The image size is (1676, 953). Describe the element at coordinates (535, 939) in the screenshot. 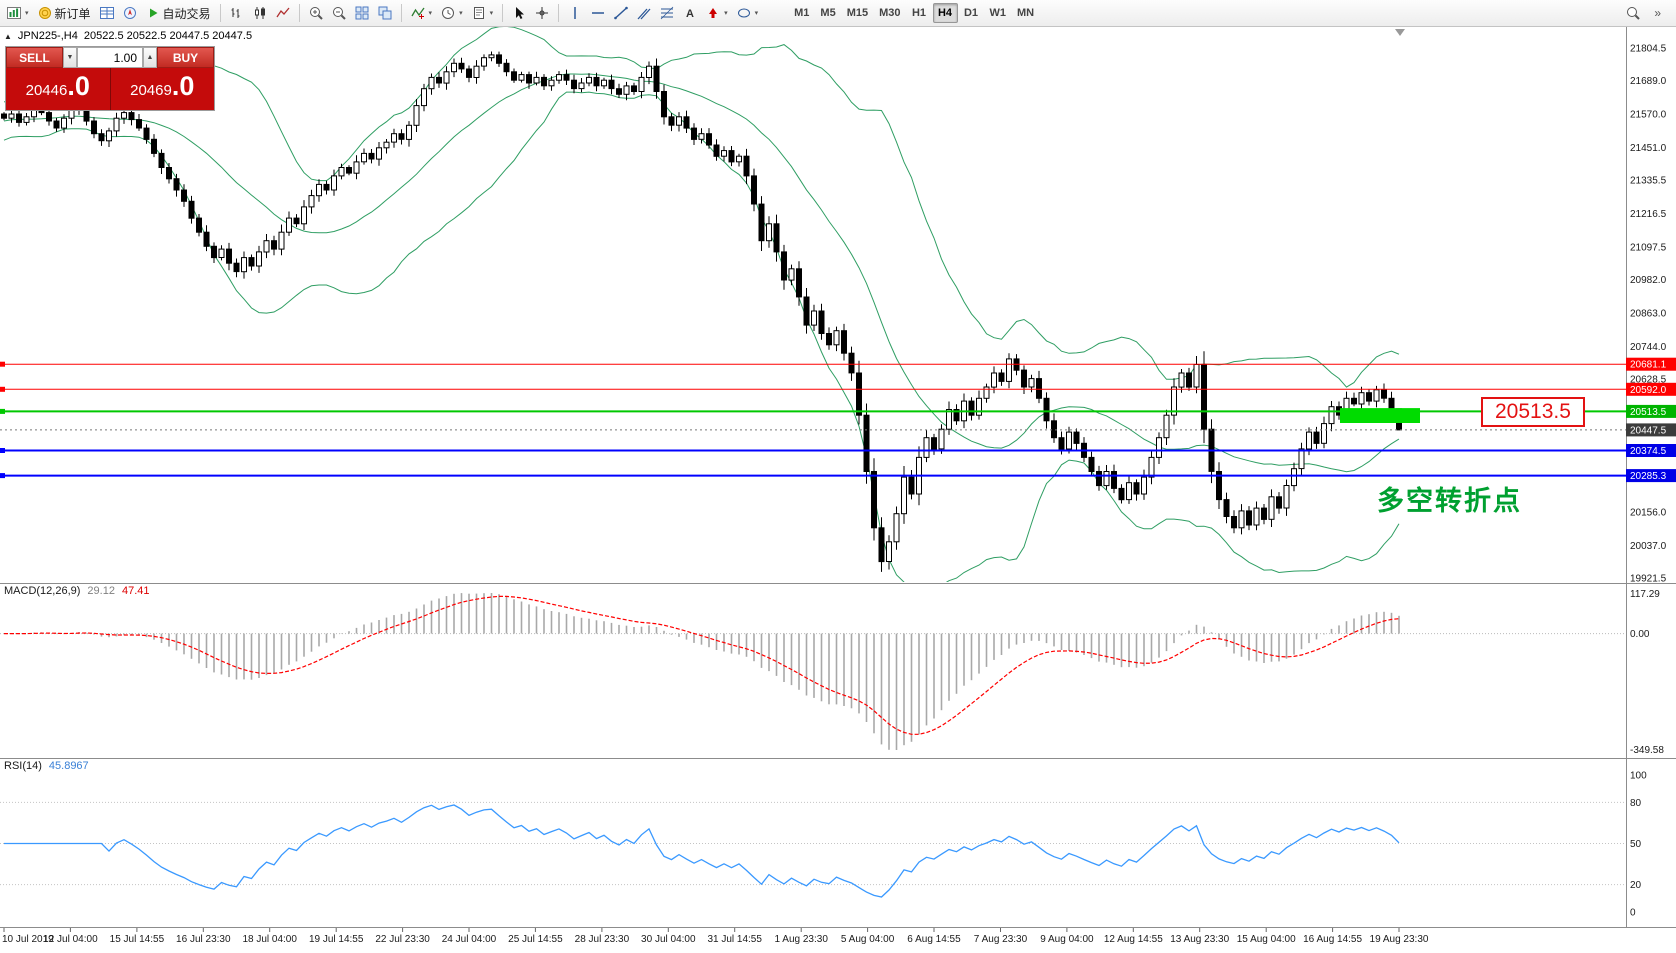

I see `svg-text: 25 Jul 14:55` at that location.